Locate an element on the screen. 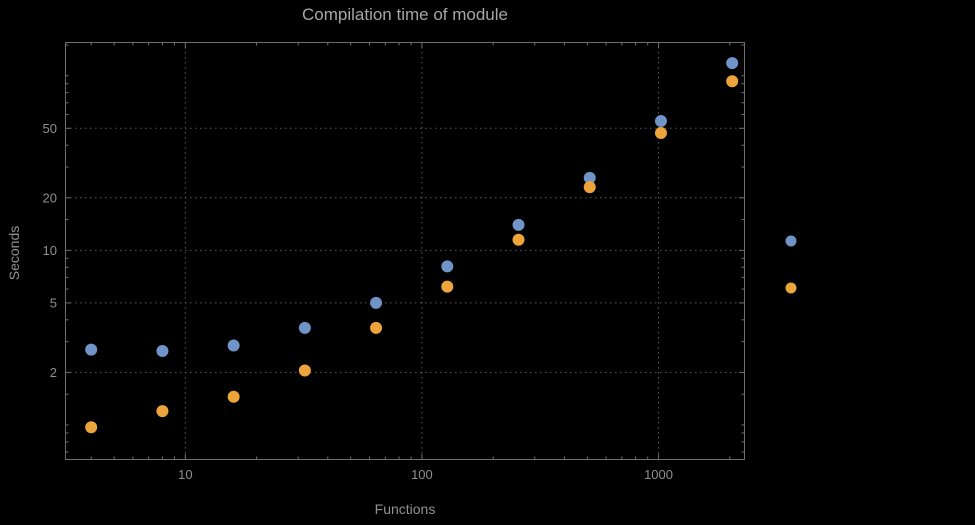 The height and width of the screenshot is (525, 975). x-axis-label: Functions is located at coordinates (405, 509).